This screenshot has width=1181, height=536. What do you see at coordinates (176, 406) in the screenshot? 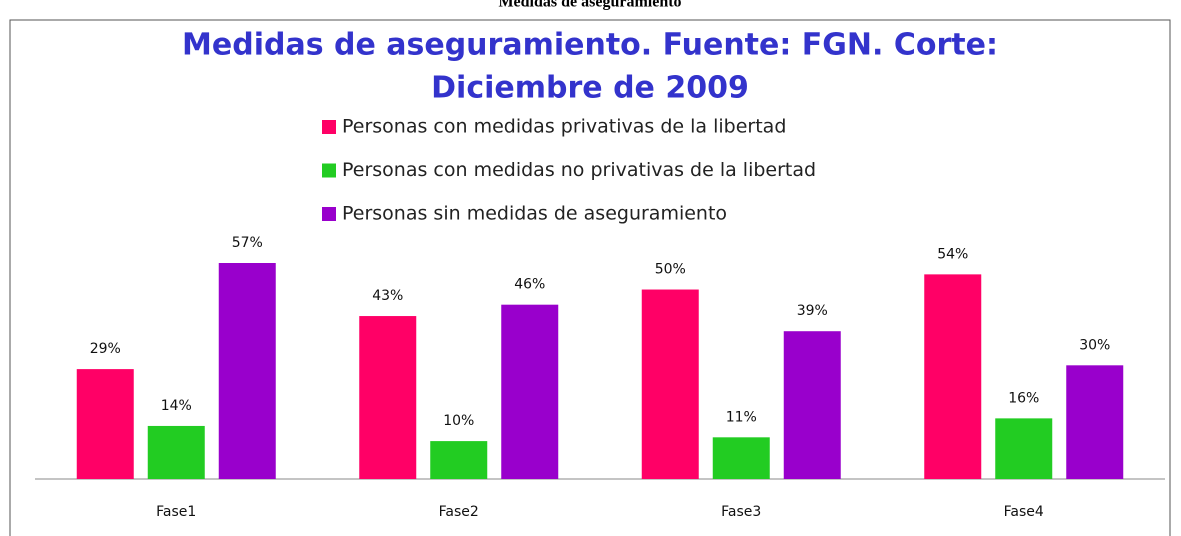
I see `data-label: 14%` at bounding box center [176, 406].